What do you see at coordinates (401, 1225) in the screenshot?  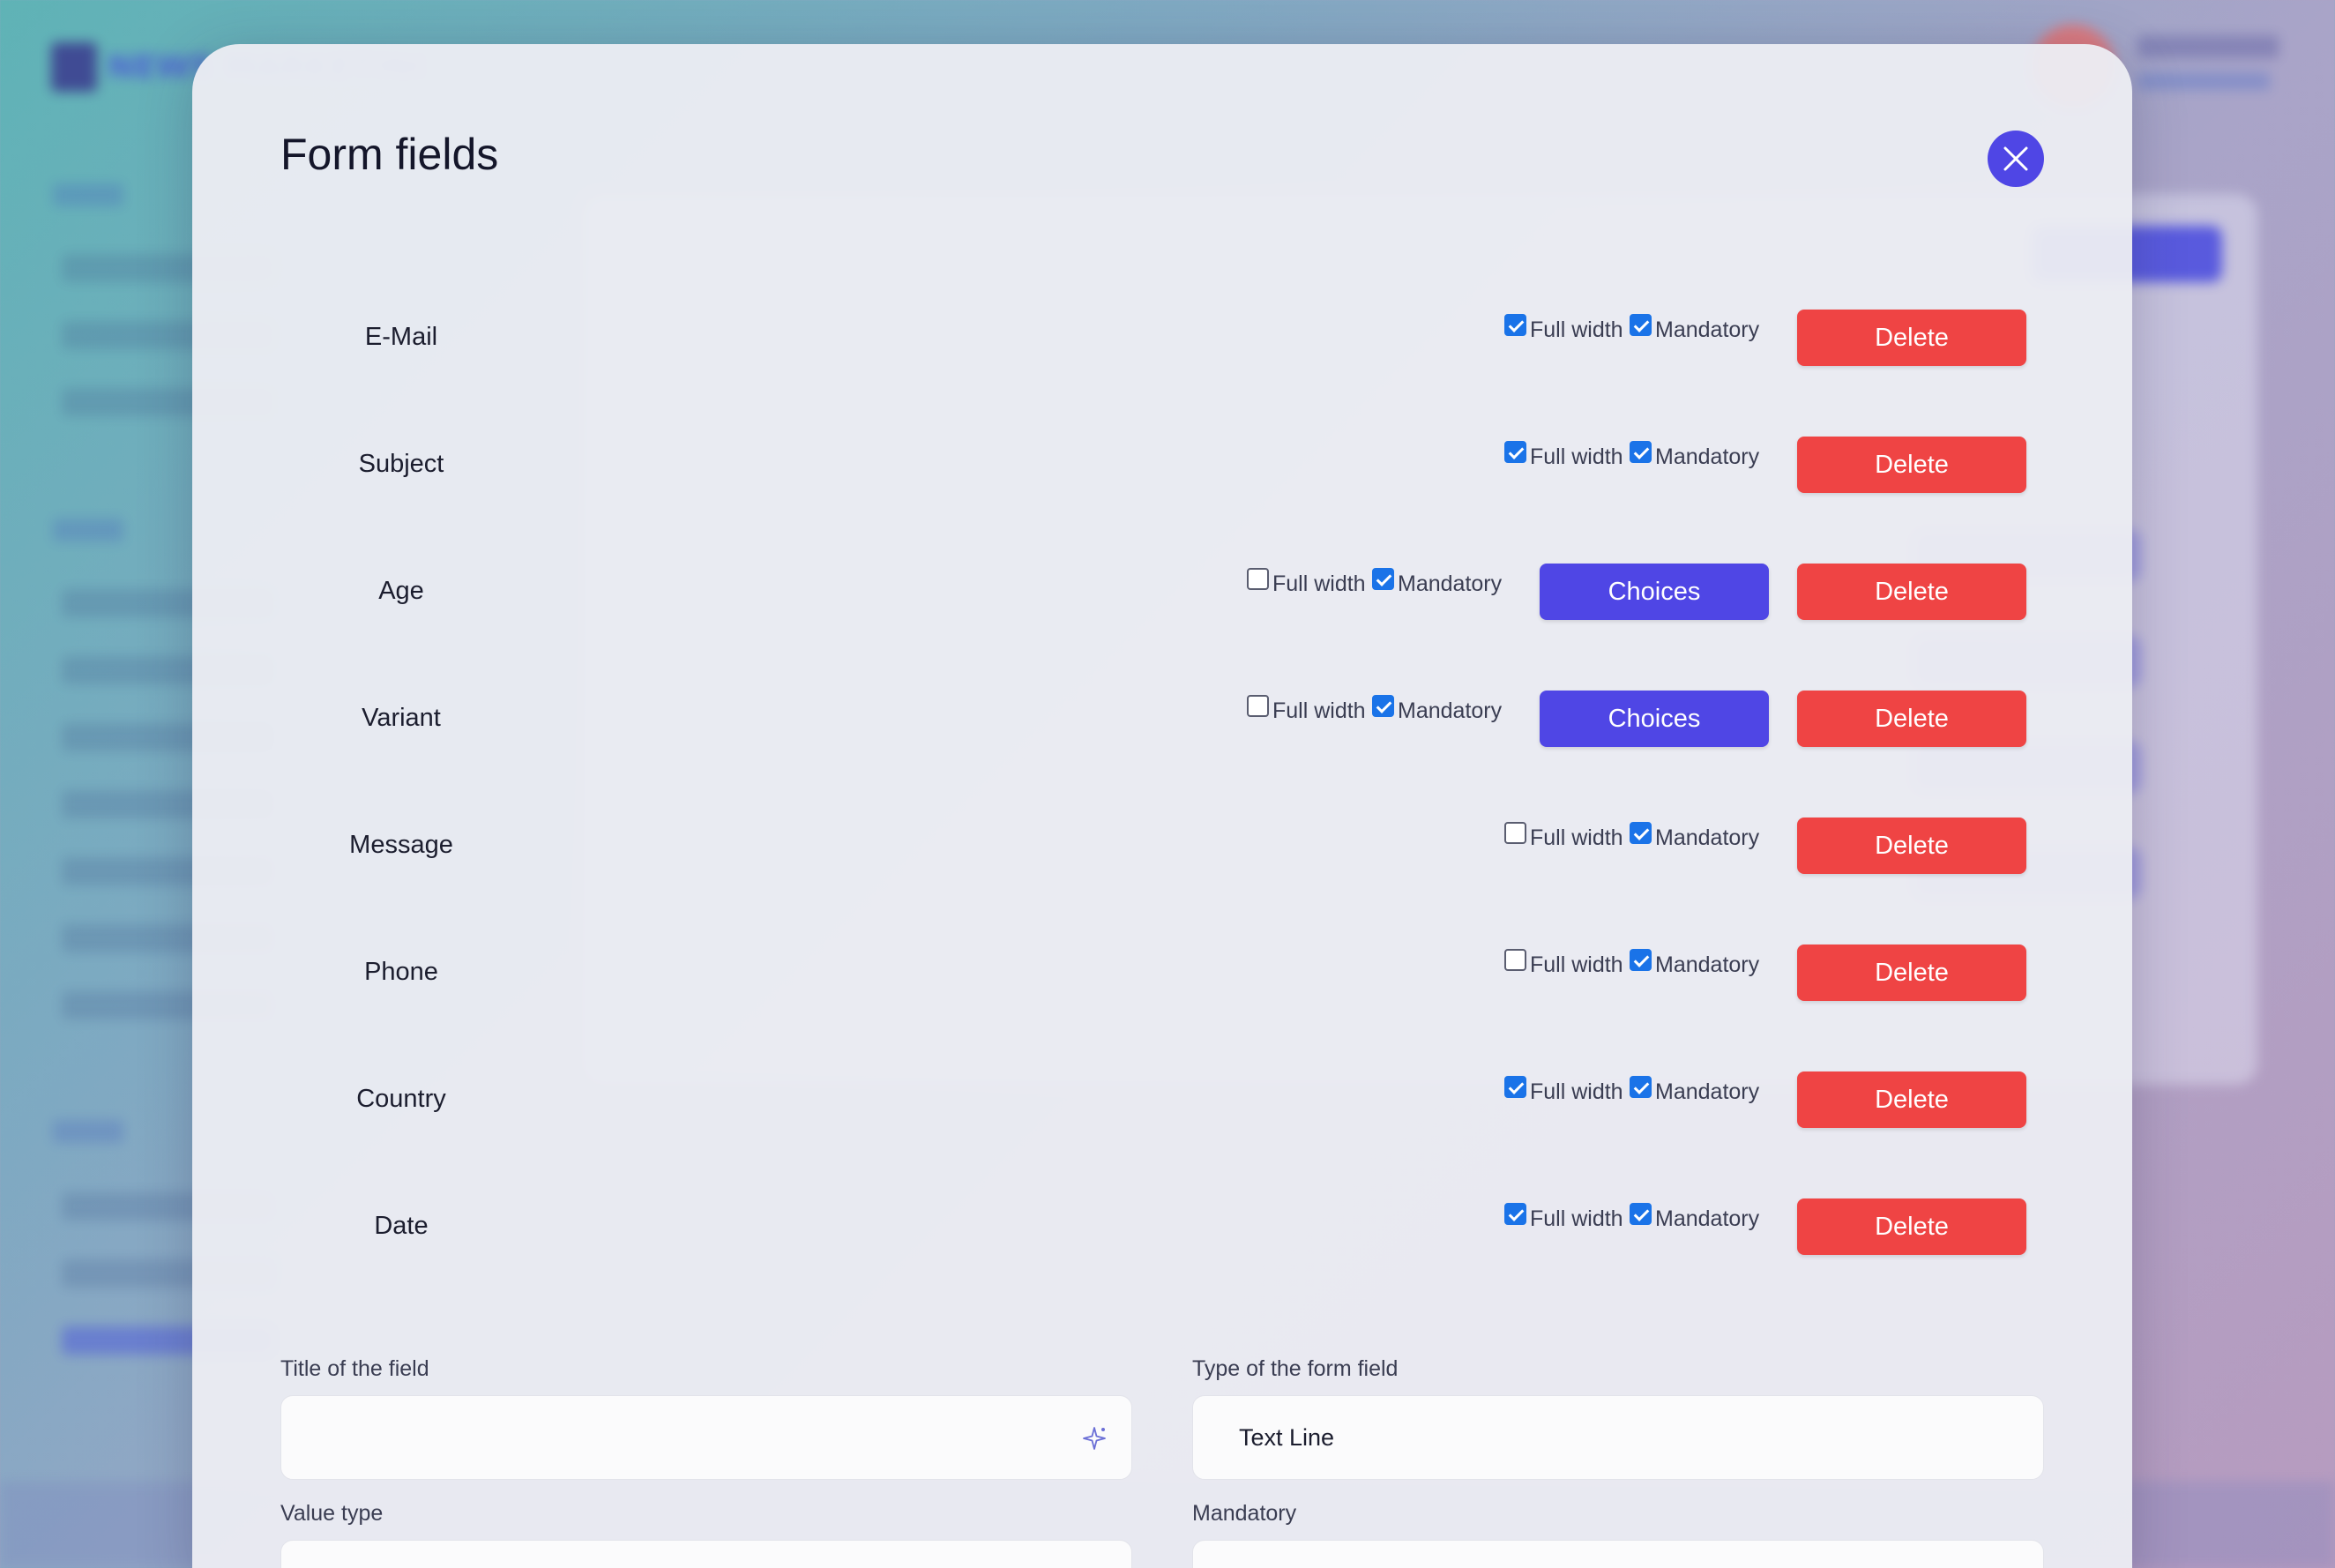 I see `field-name: Date` at bounding box center [401, 1225].